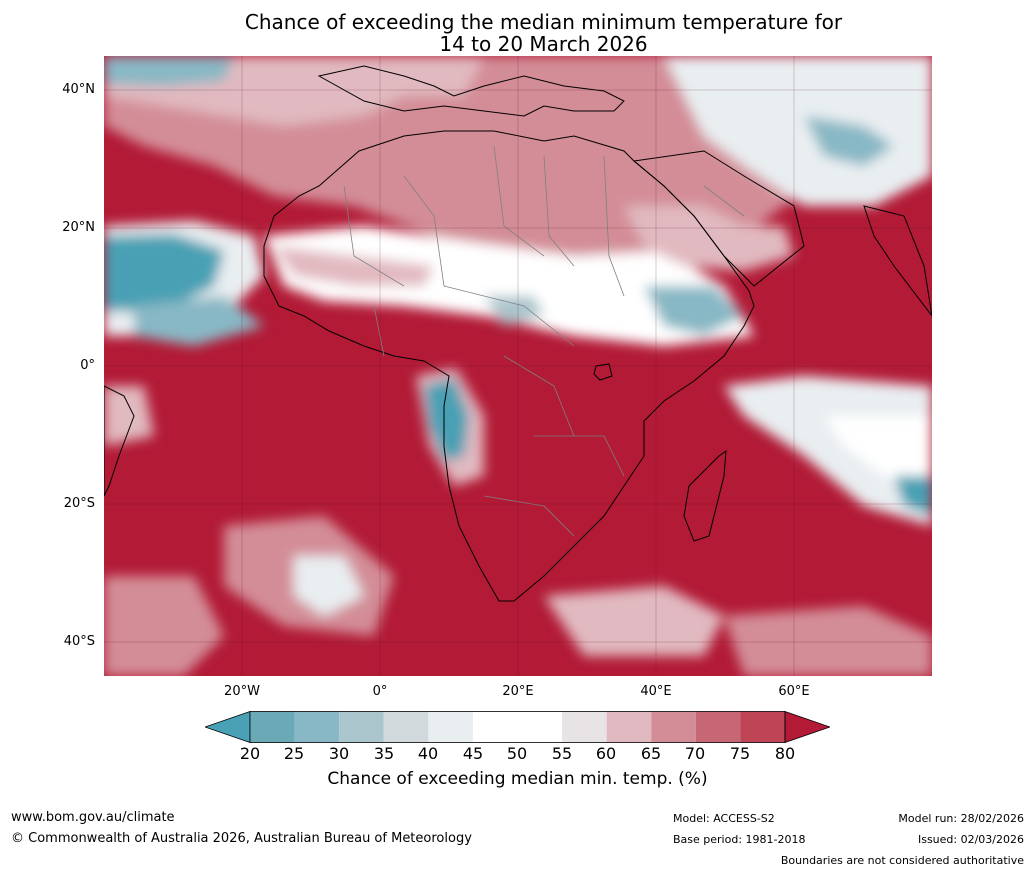  Describe the element at coordinates (380, 691) in the screenshot. I see `lon-label-0: 0°` at that location.